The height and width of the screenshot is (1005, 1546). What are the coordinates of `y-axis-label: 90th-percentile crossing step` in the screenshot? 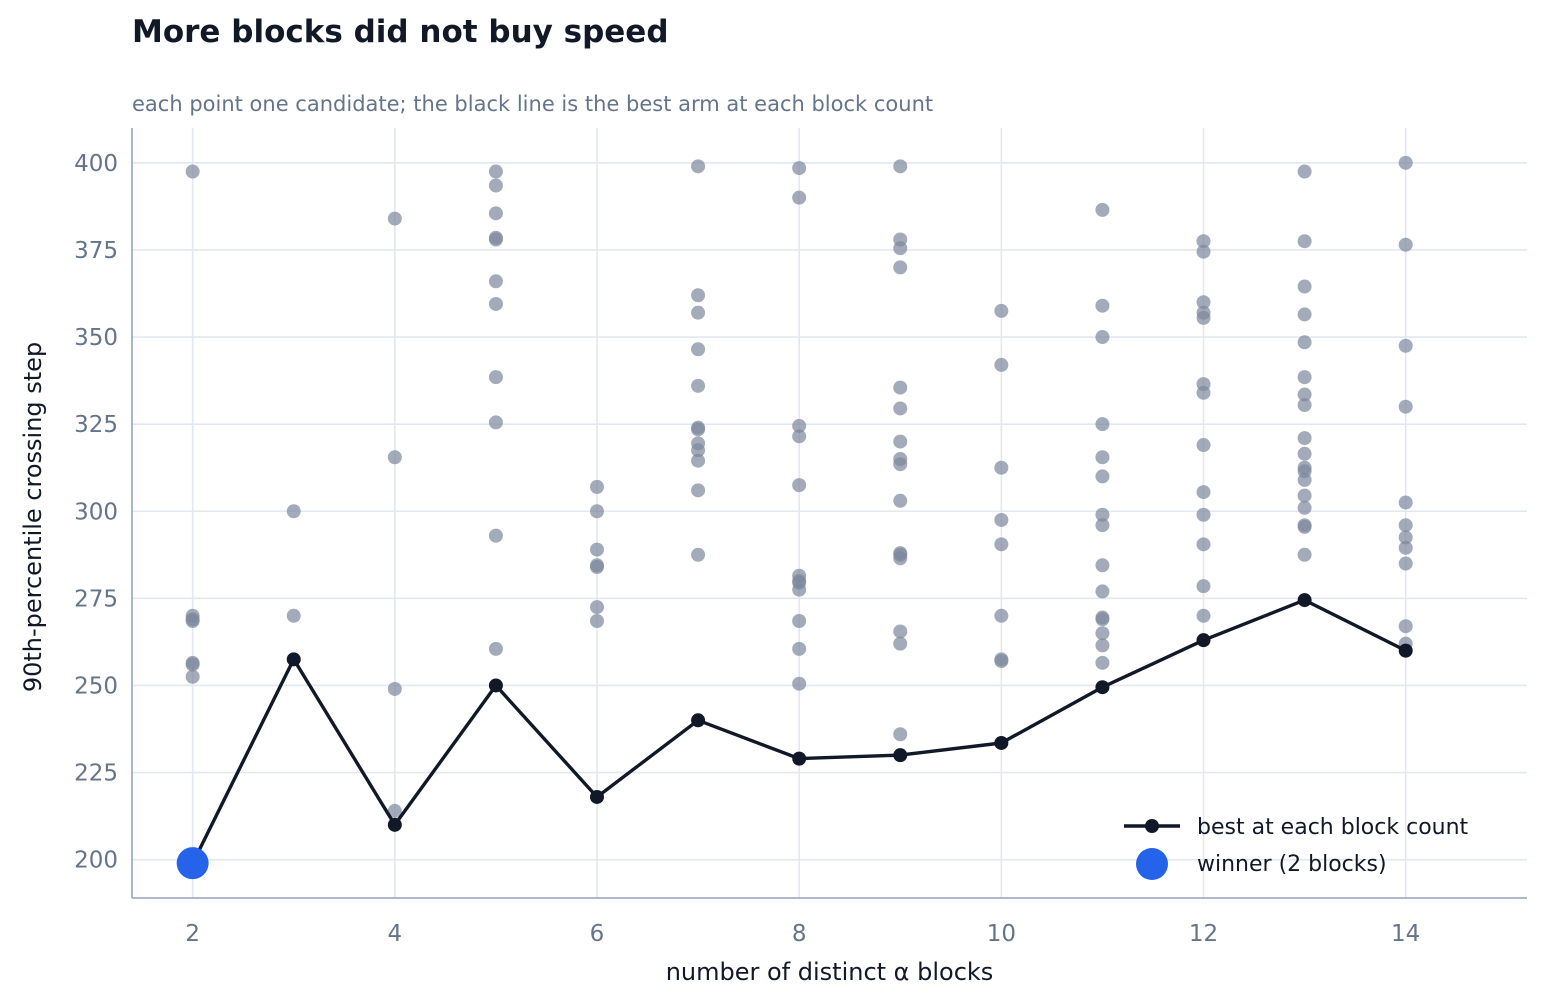 It's located at (33, 517).